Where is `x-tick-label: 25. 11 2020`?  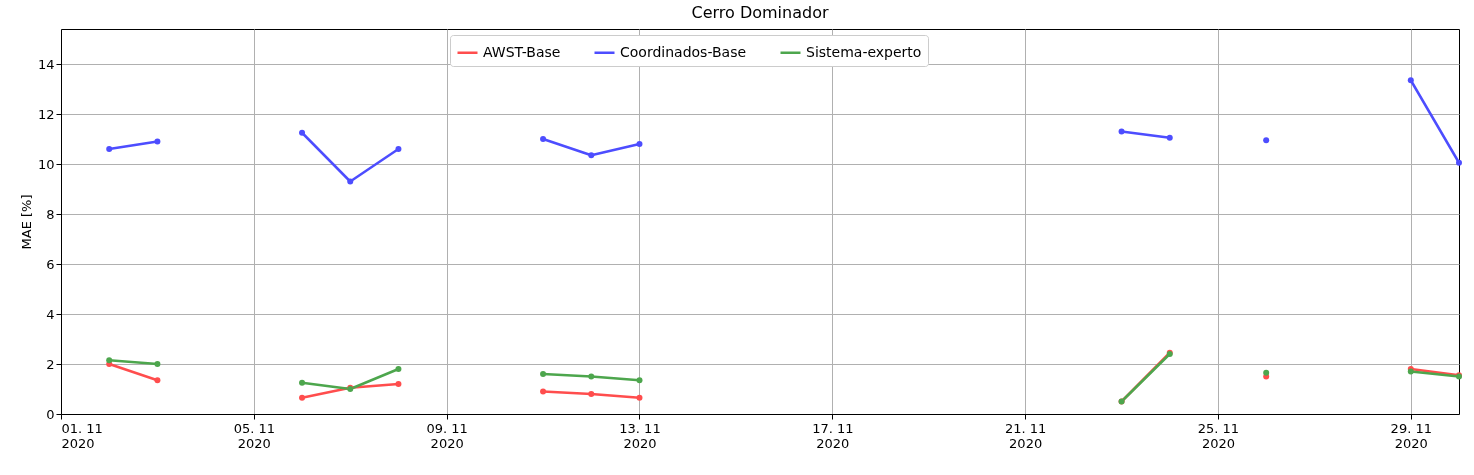
x-tick-label: 25. 11 2020 is located at coordinates (1218, 435).